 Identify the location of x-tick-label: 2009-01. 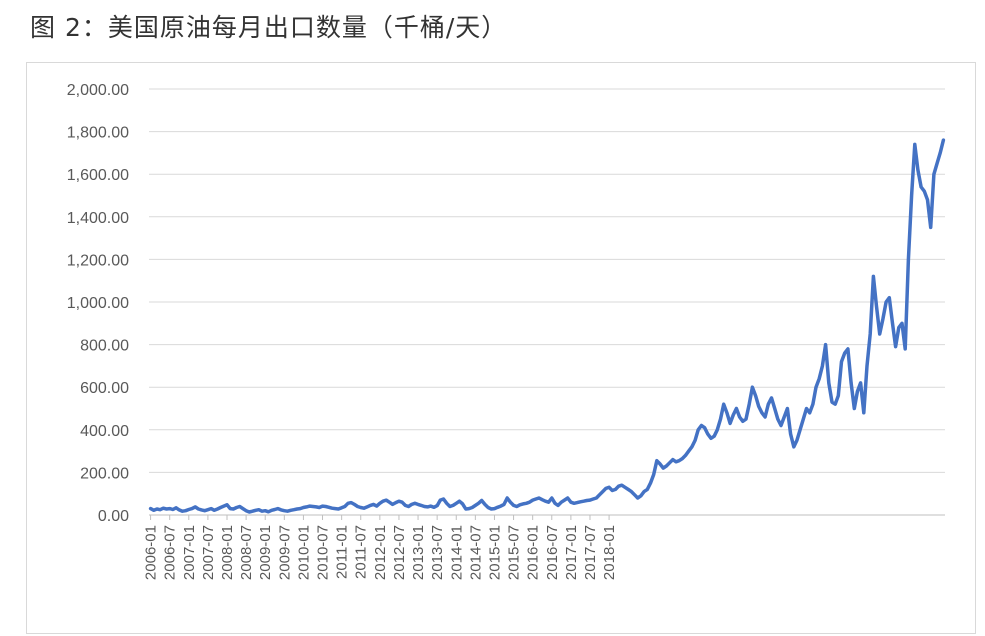
(265, 552).